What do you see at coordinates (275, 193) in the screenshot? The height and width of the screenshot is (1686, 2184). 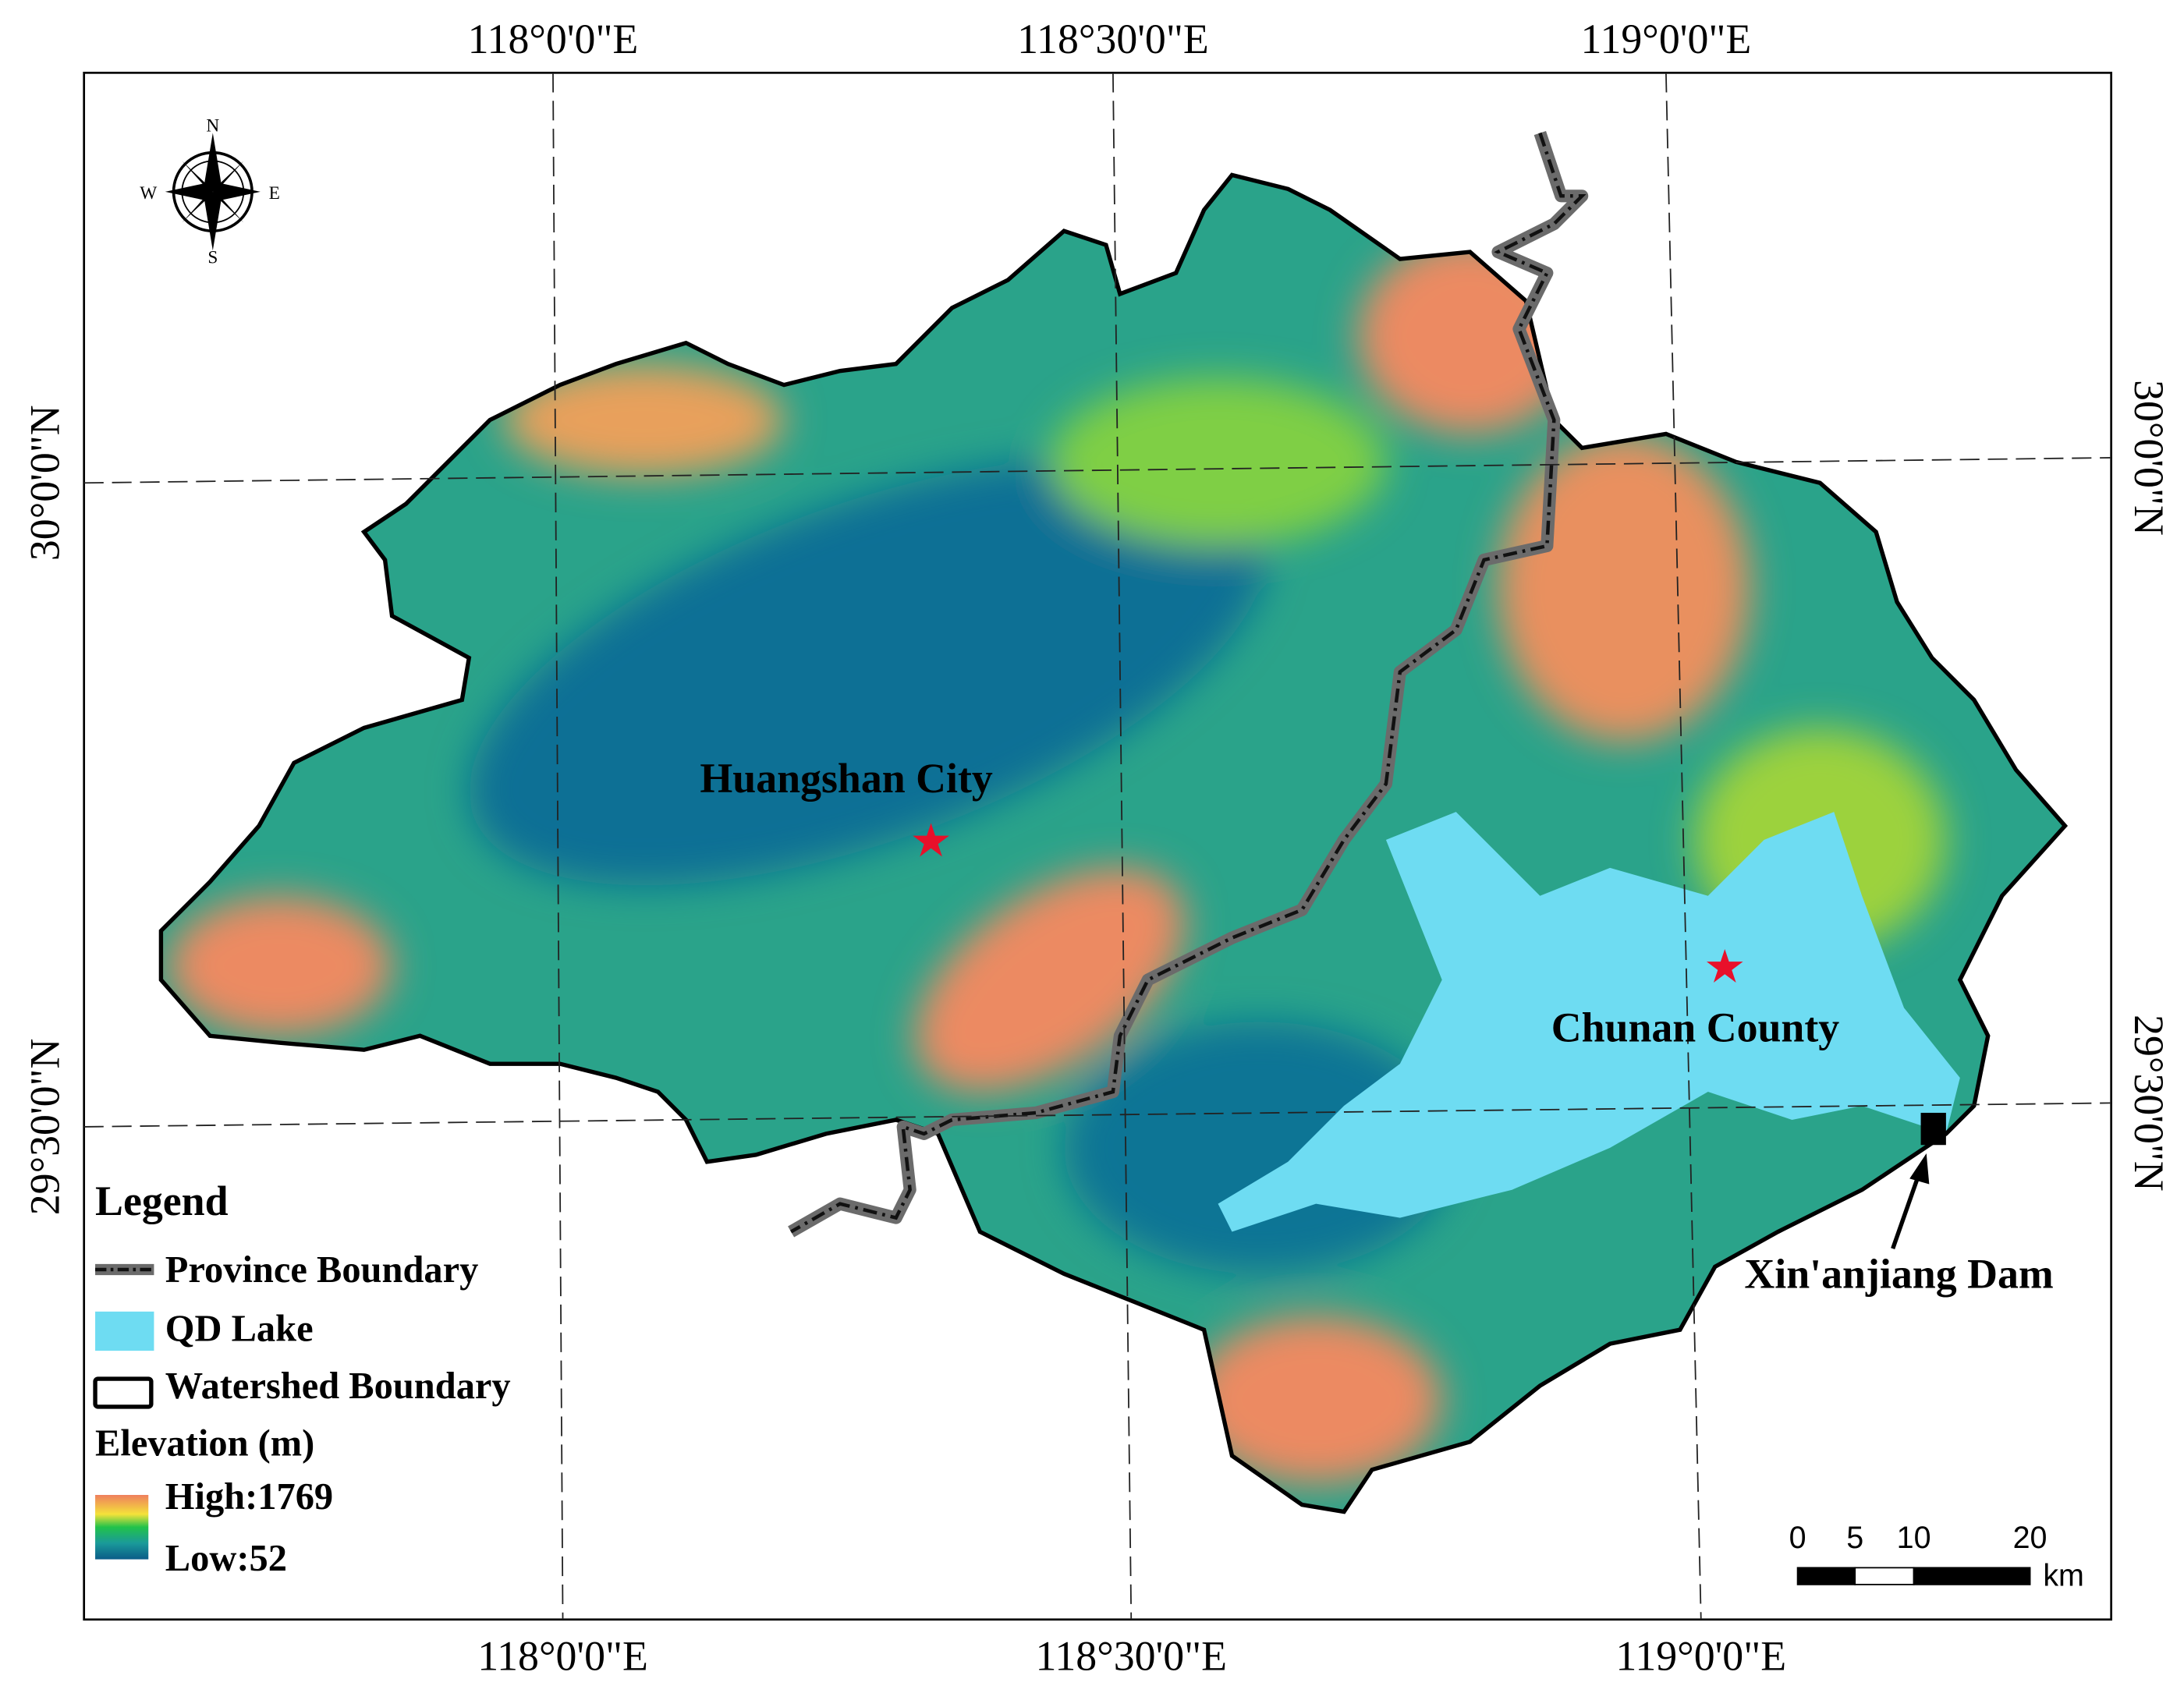 I see `compass-e: E` at bounding box center [275, 193].